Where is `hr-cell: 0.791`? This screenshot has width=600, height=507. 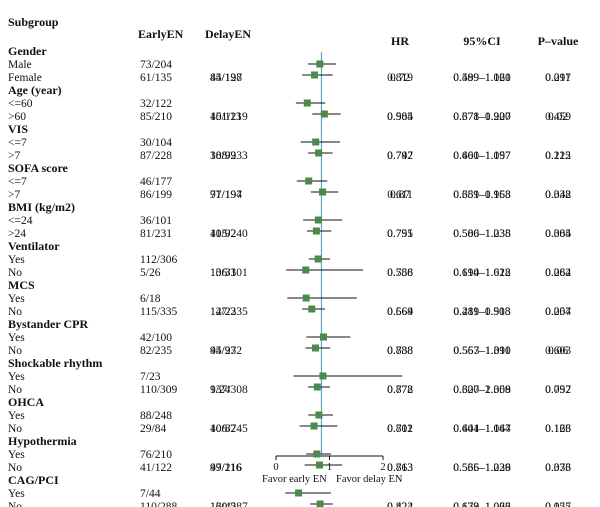 hr-cell: 0.791 is located at coordinates (400, 234).